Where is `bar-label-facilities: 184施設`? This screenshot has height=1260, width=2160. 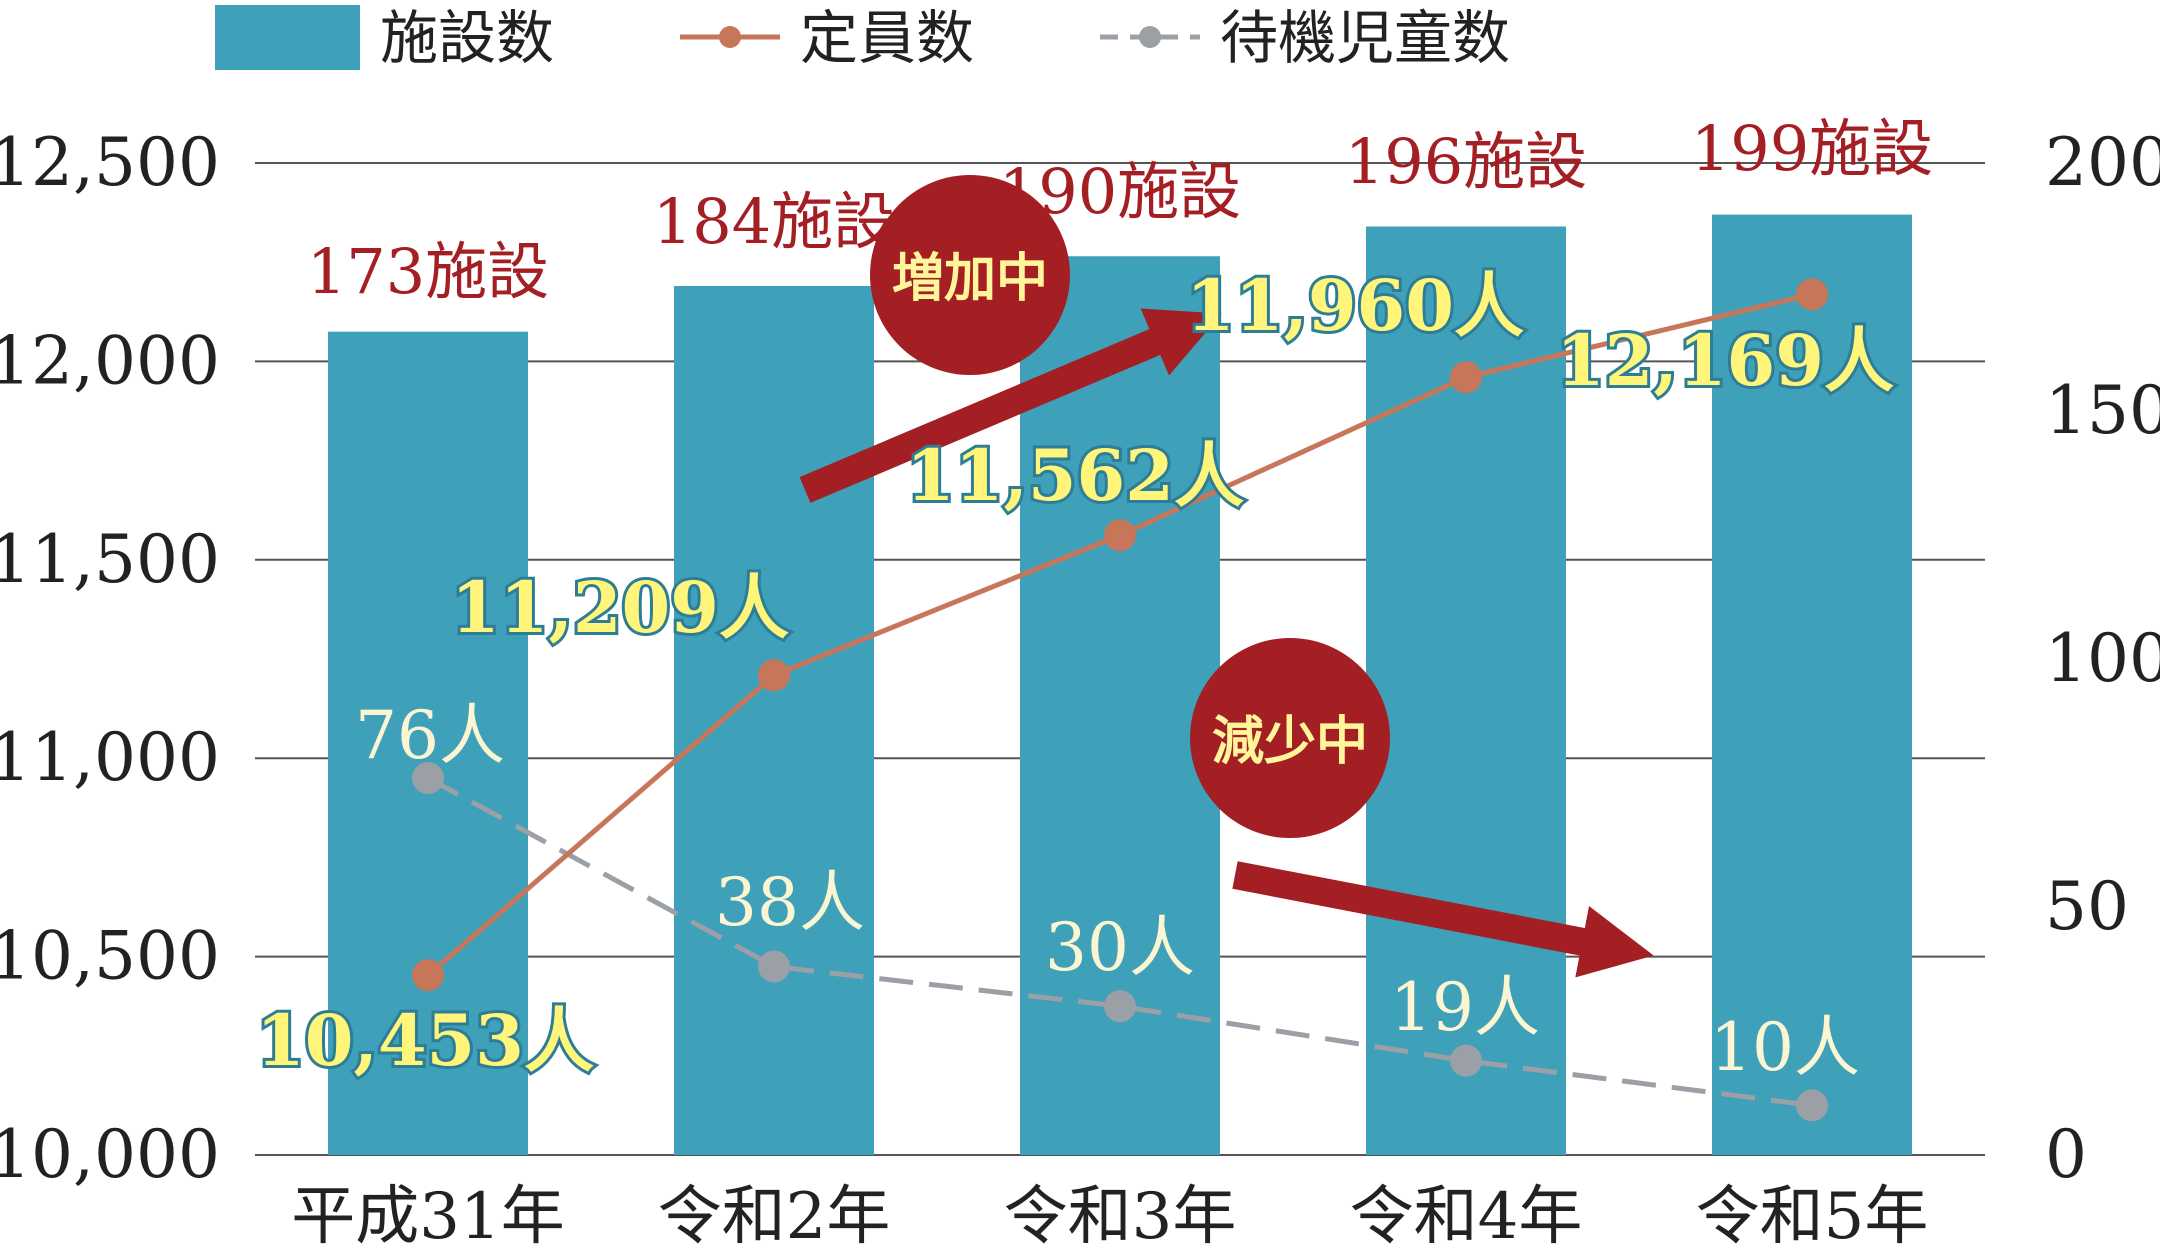 bar-label-facilities: 184施設 is located at coordinates (774, 221).